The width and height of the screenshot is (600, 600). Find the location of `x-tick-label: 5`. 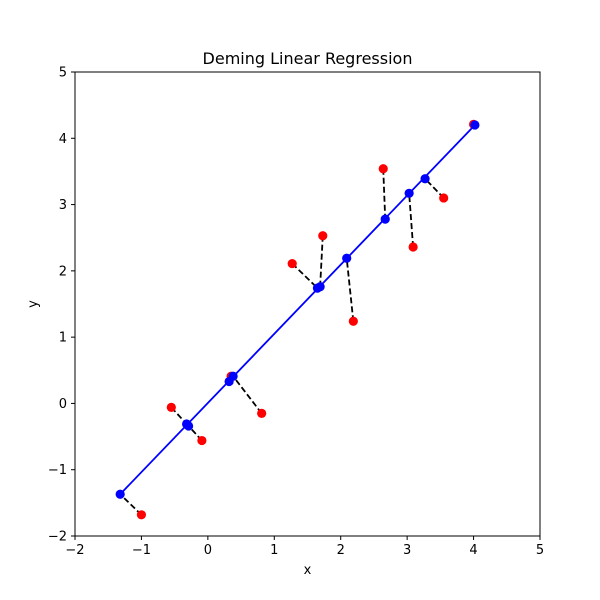

x-tick-label: 5 is located at coordinates (540, 550).